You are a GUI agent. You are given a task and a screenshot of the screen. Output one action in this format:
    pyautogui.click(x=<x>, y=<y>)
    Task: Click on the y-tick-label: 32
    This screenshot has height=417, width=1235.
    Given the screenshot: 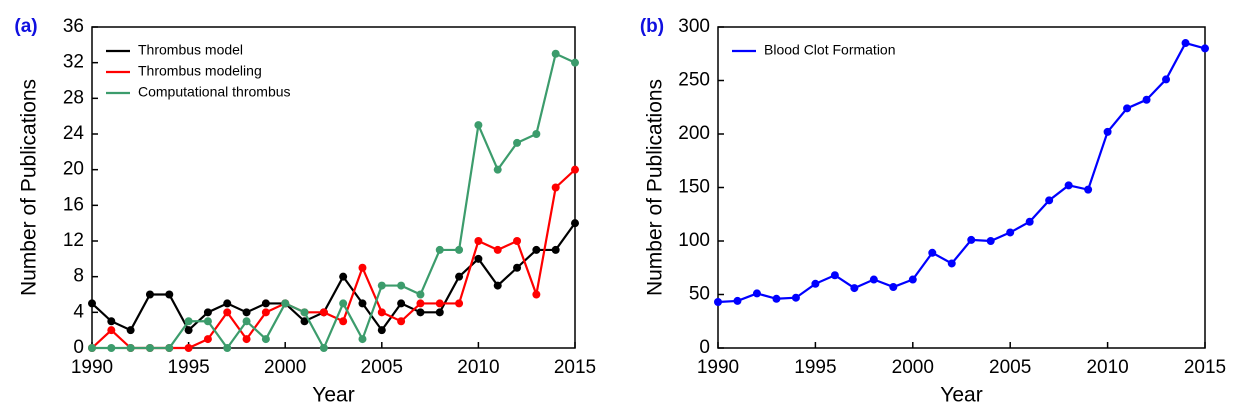 What is the action you would take?
    pyautogui.click(x=73, y=62)
    